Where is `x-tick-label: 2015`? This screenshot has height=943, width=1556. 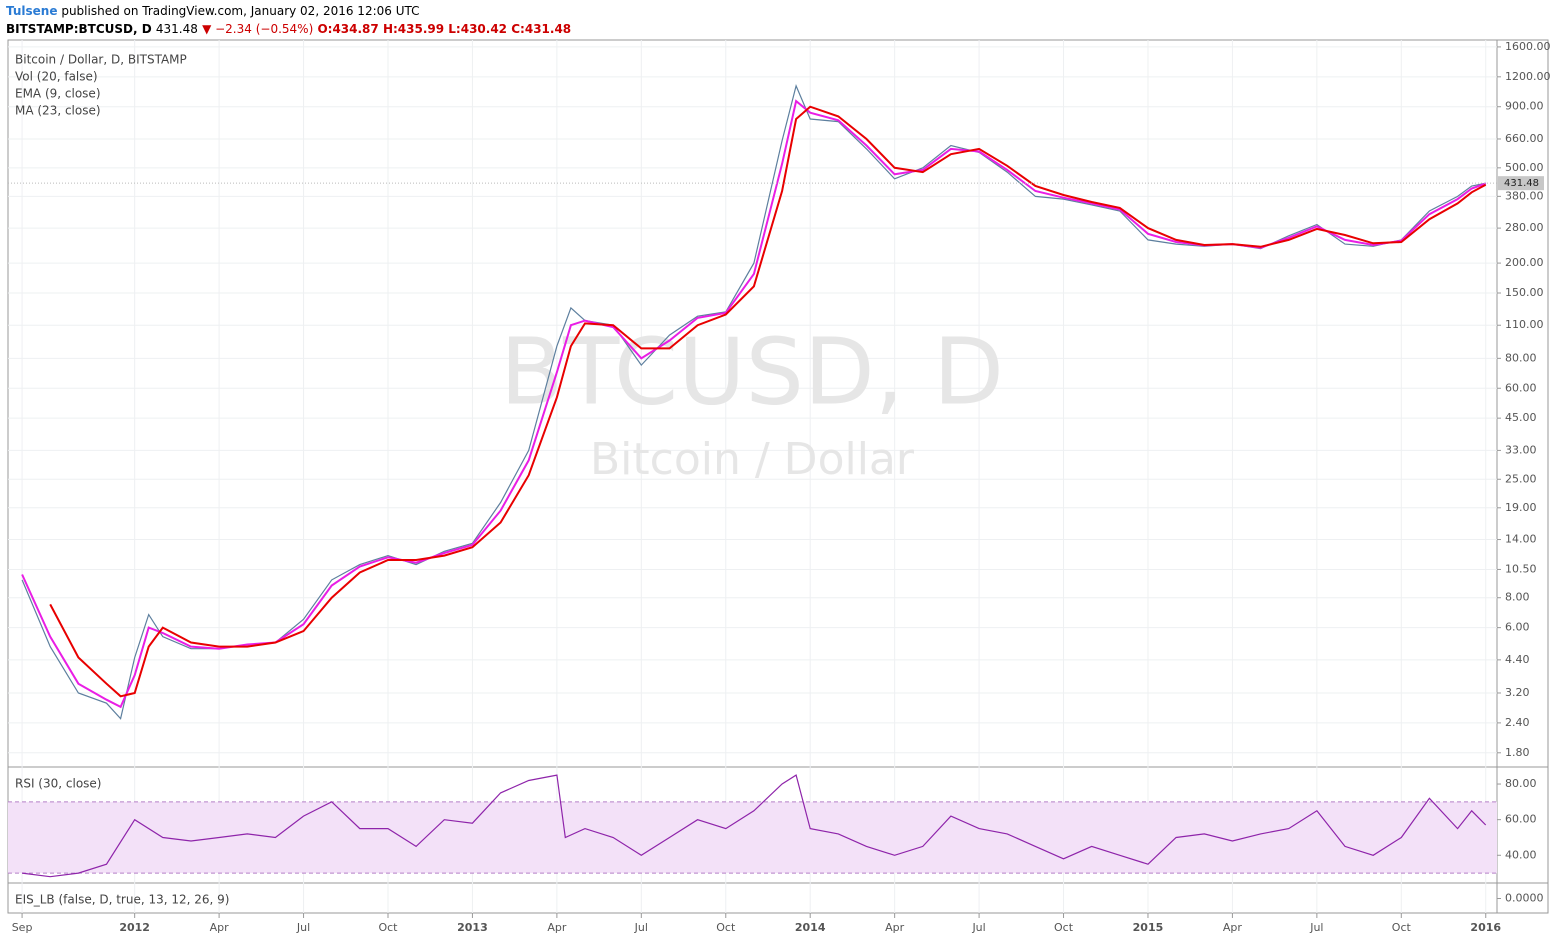 x-tick-label: 2015 is located at coordinates (1148, 927).